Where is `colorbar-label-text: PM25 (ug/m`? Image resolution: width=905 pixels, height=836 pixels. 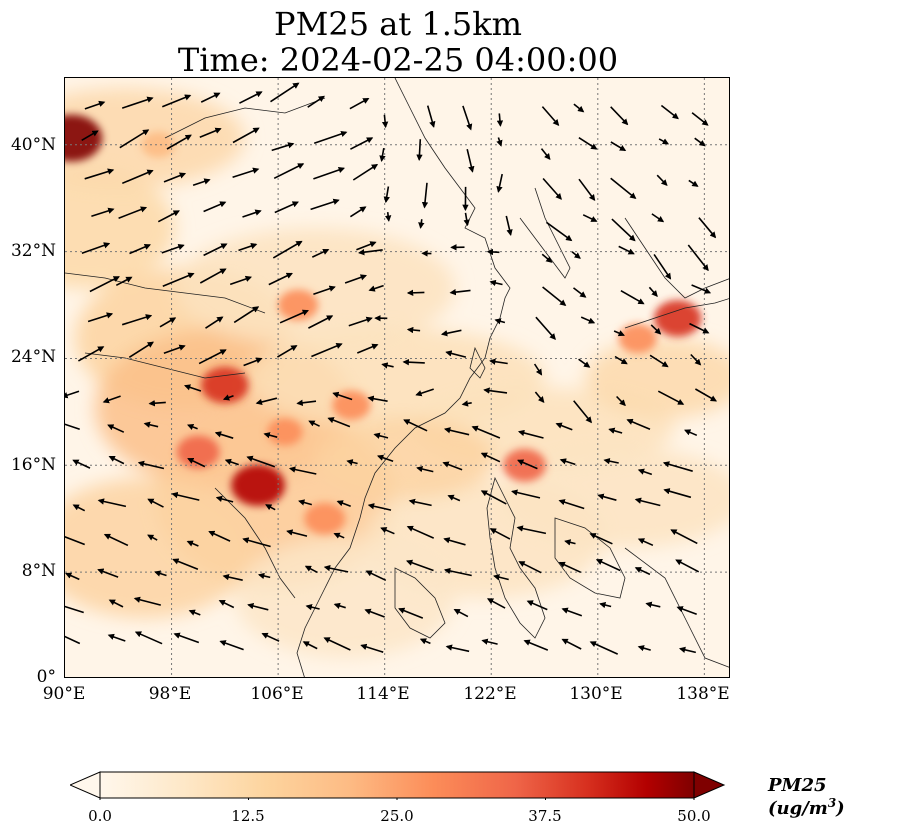 colorbar-label-text: PM25 (ug/m is located at coordinates (798, 797).